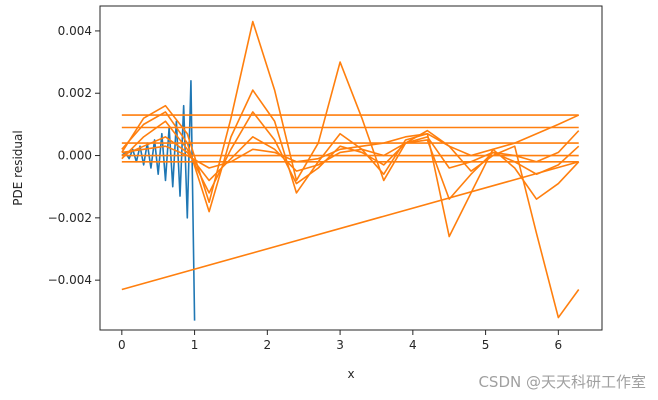 The image size is (658, 400). What do you see at coordinates (18, 167) in the screenshot?
I see `y-axis-label: PDE residual` at bounding box center [18, 167].